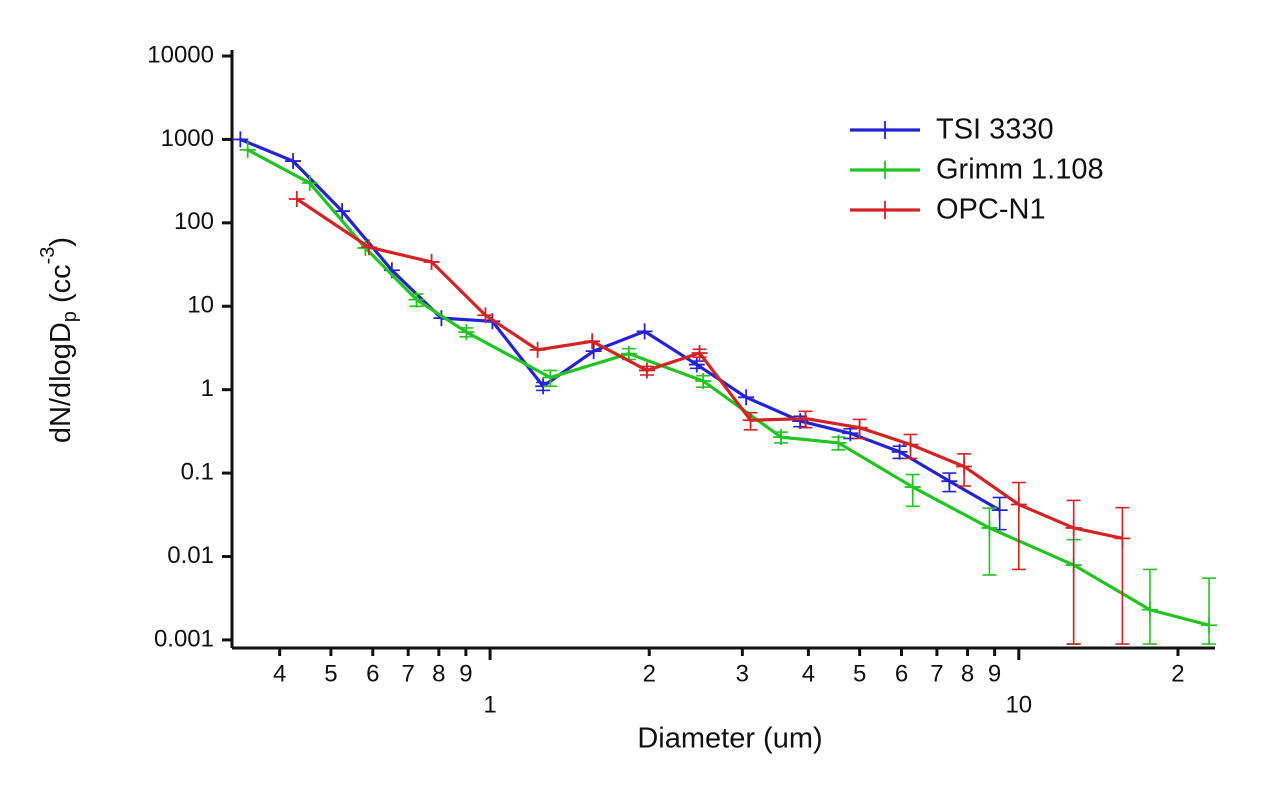 This screenshot has height=790, width=1268. Describe the element at coordinates (489, 704) in the screenshot. I see `x-tick-label: 1` at that location.